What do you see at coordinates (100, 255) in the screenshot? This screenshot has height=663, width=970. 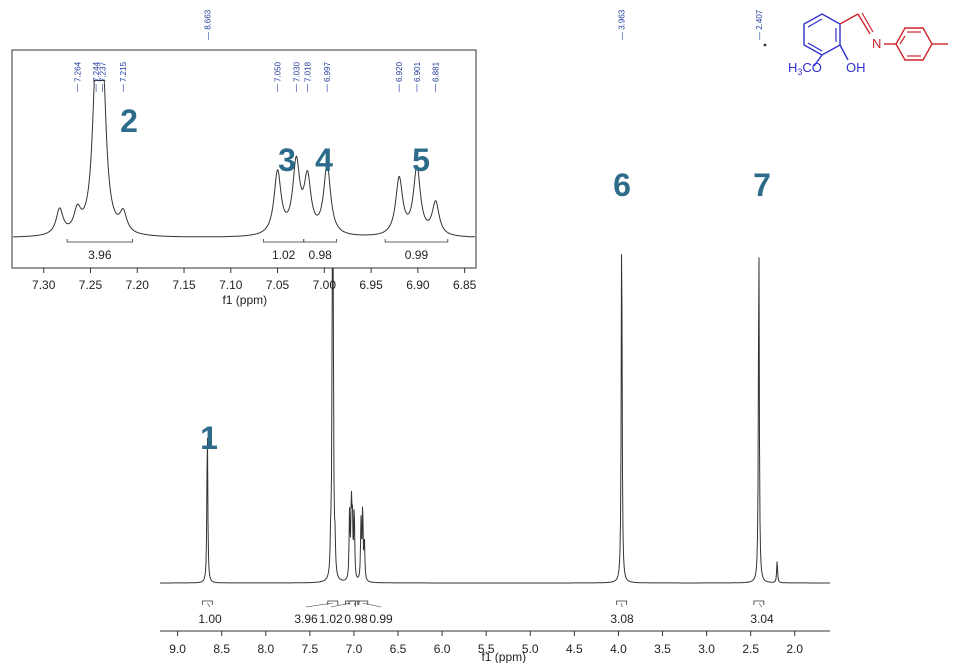 I see `inset-integral-label: 3.96` at bounding box center [100, 255].